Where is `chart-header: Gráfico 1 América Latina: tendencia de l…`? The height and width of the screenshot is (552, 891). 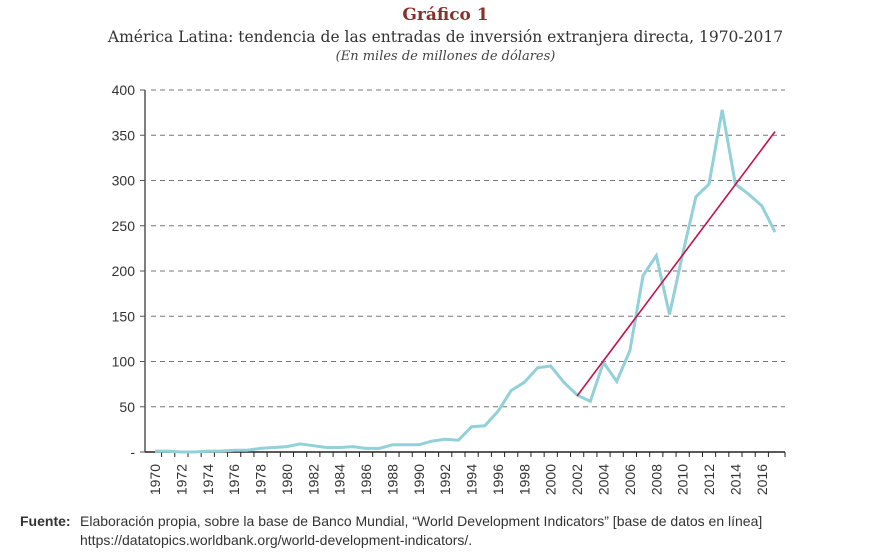 chart-header: Gráfico 1 América Latina: tendencia de l… is located at coordinates (445, 35).